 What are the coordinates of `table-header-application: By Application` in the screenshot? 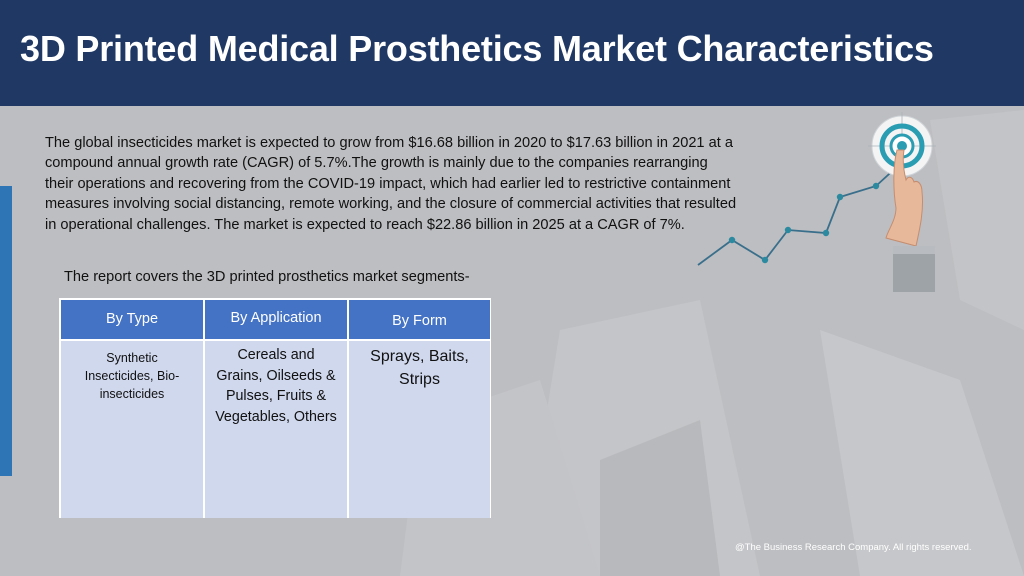 It's located at (276, 319).